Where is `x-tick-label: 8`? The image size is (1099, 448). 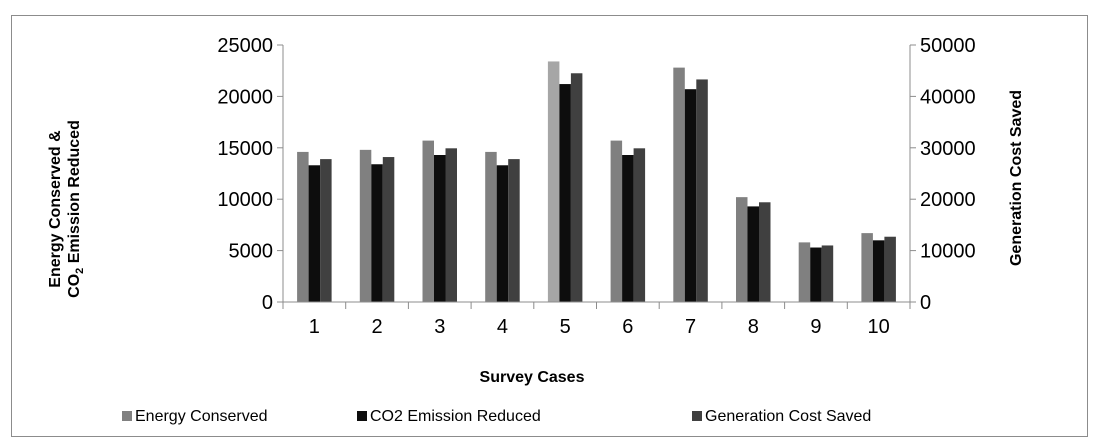 x-tick-label: 8 is located at coordinates (753, 327).